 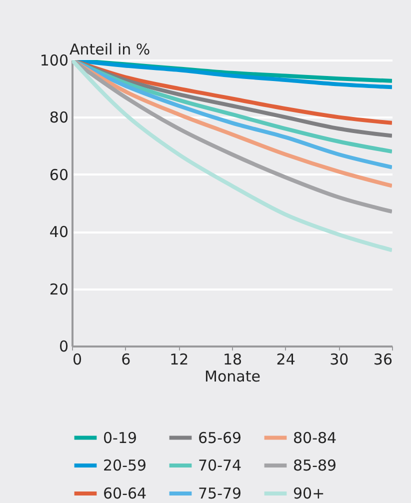 I want to click on x-tick-label: 18, so click(x=232, y=359).